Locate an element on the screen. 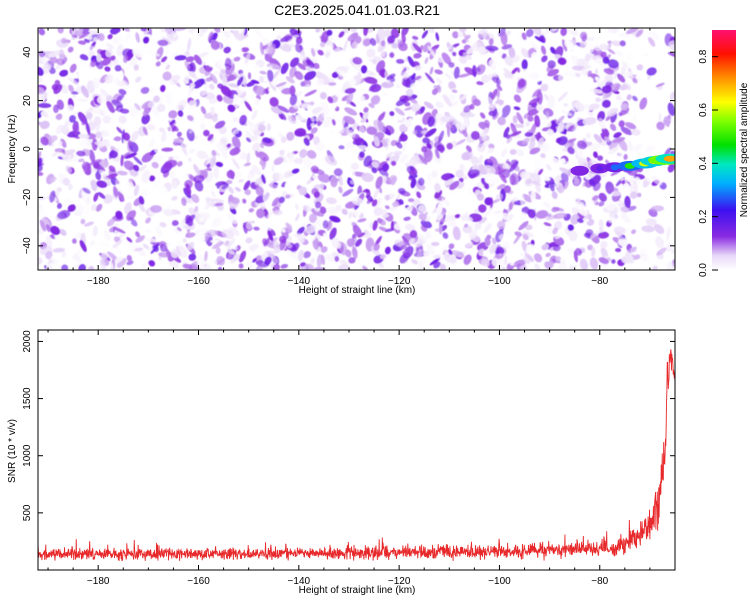  colorbar-gradient is located at coordinates (724, 150).